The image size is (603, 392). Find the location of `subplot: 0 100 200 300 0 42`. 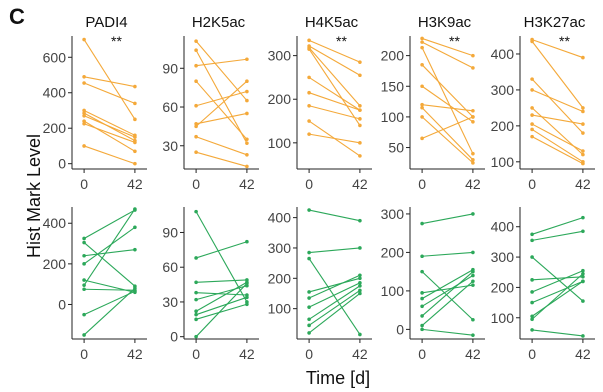

subplot: 0 100 200 300 0 42 is located at coordinates (433, 284).